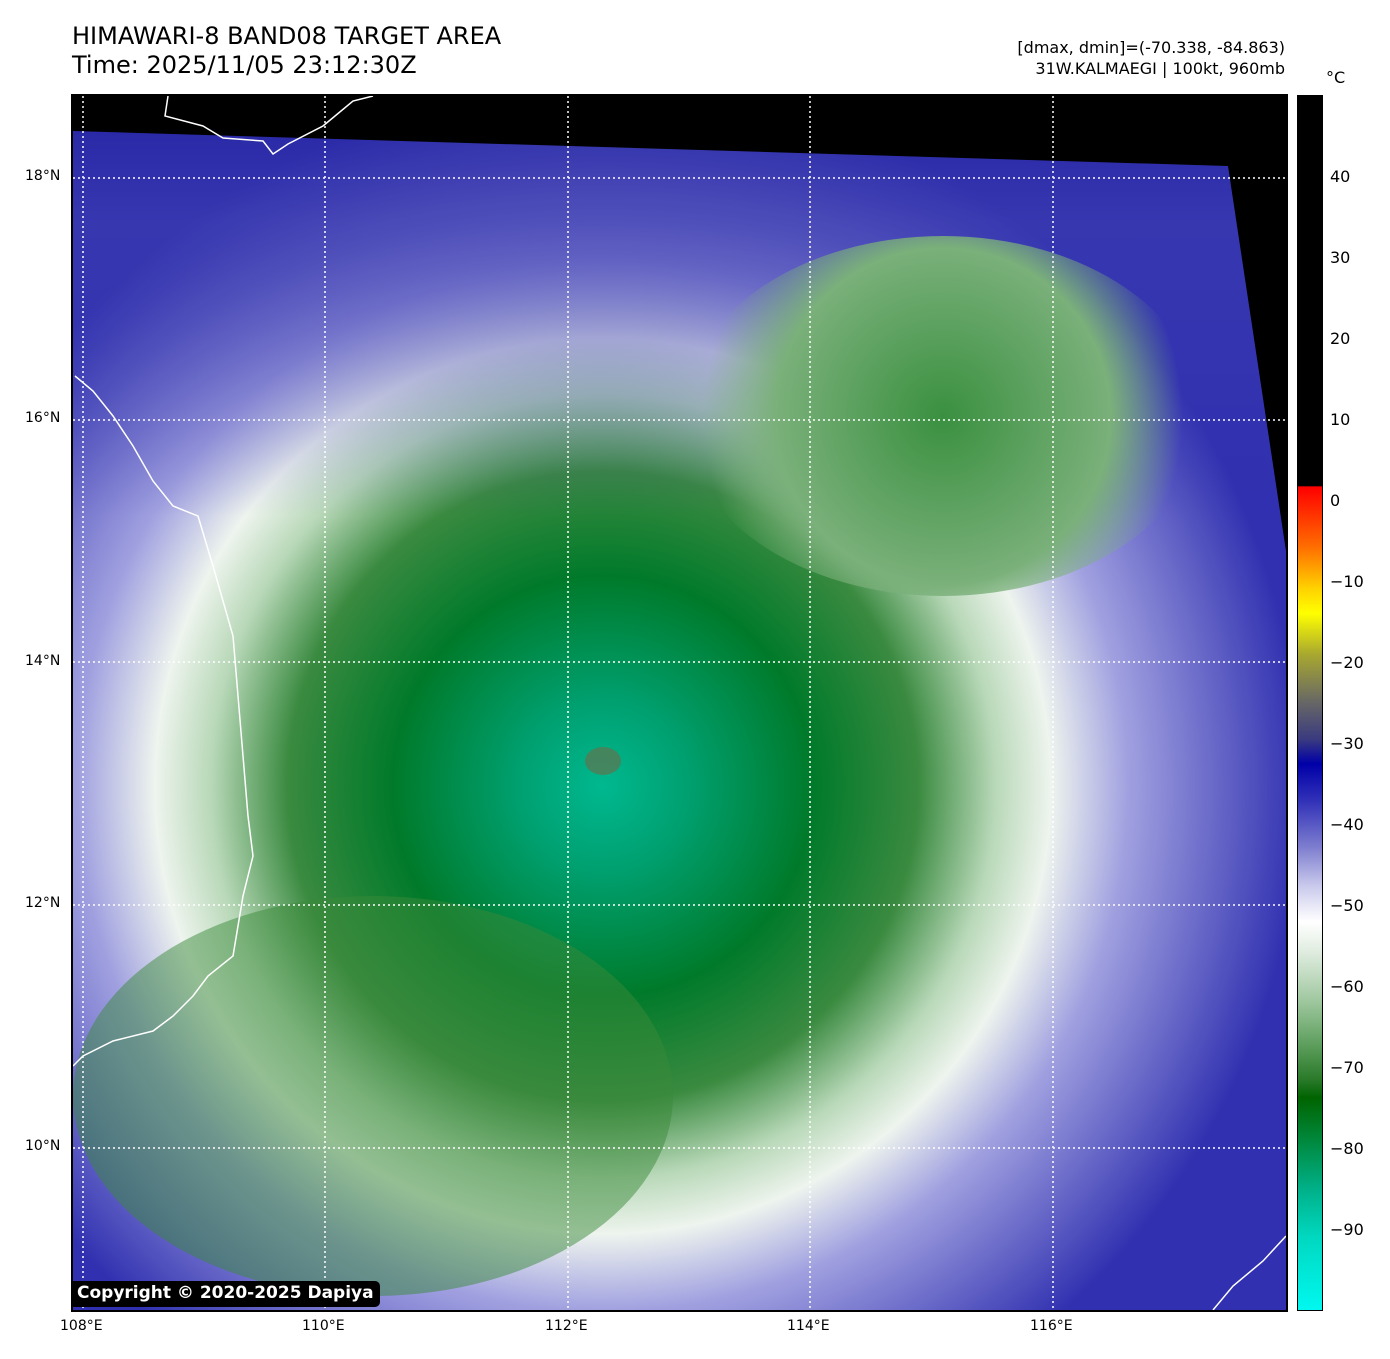 This screenshot has height=1359, width=1390. I want to click on lon-tick: 112°E, so click(566, 1326).